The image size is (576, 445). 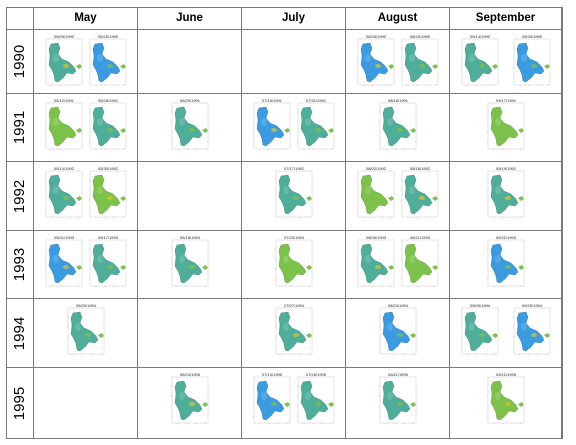 What do you see at coordinates (506, 374) in the screenshot?
I see `acquisition-date: 09/12/1995` at bounding box center [506, 374].